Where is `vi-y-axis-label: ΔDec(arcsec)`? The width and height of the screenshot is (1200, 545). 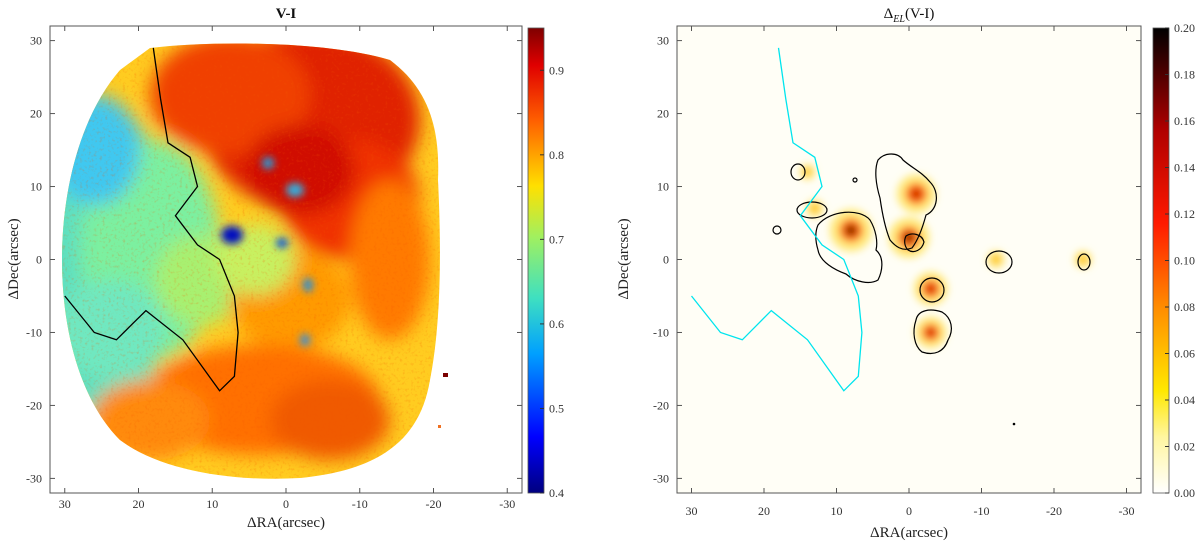 vi-y-axis-label: ΔDec(arcsec) is located at coordinates (14, 258).